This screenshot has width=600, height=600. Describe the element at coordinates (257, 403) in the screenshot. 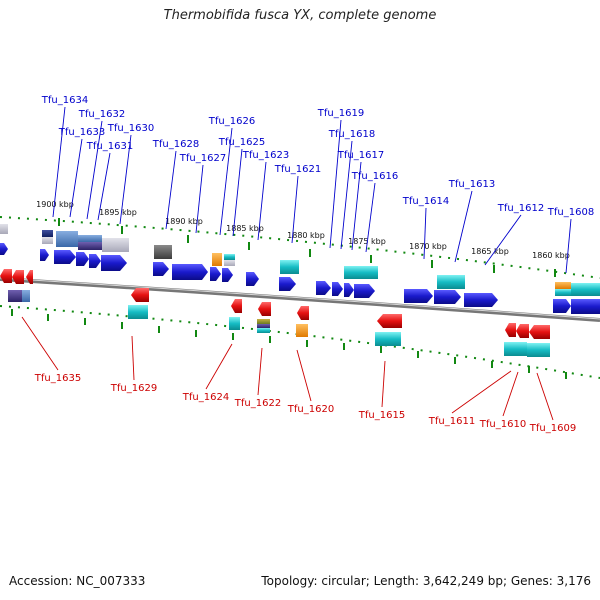

I see `reverse-gene-label: Tfu_1622` at that location.